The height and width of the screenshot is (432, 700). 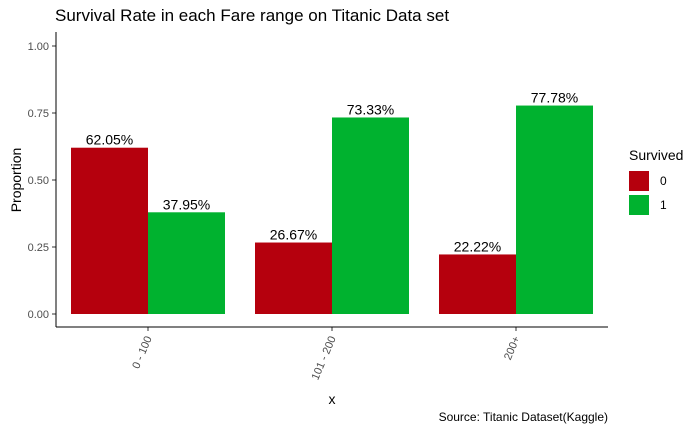 What do you see at coordinates (38, 47) in the screenshot?
I see `y-tick-label: 1.00` at bounding box center [38, 47].